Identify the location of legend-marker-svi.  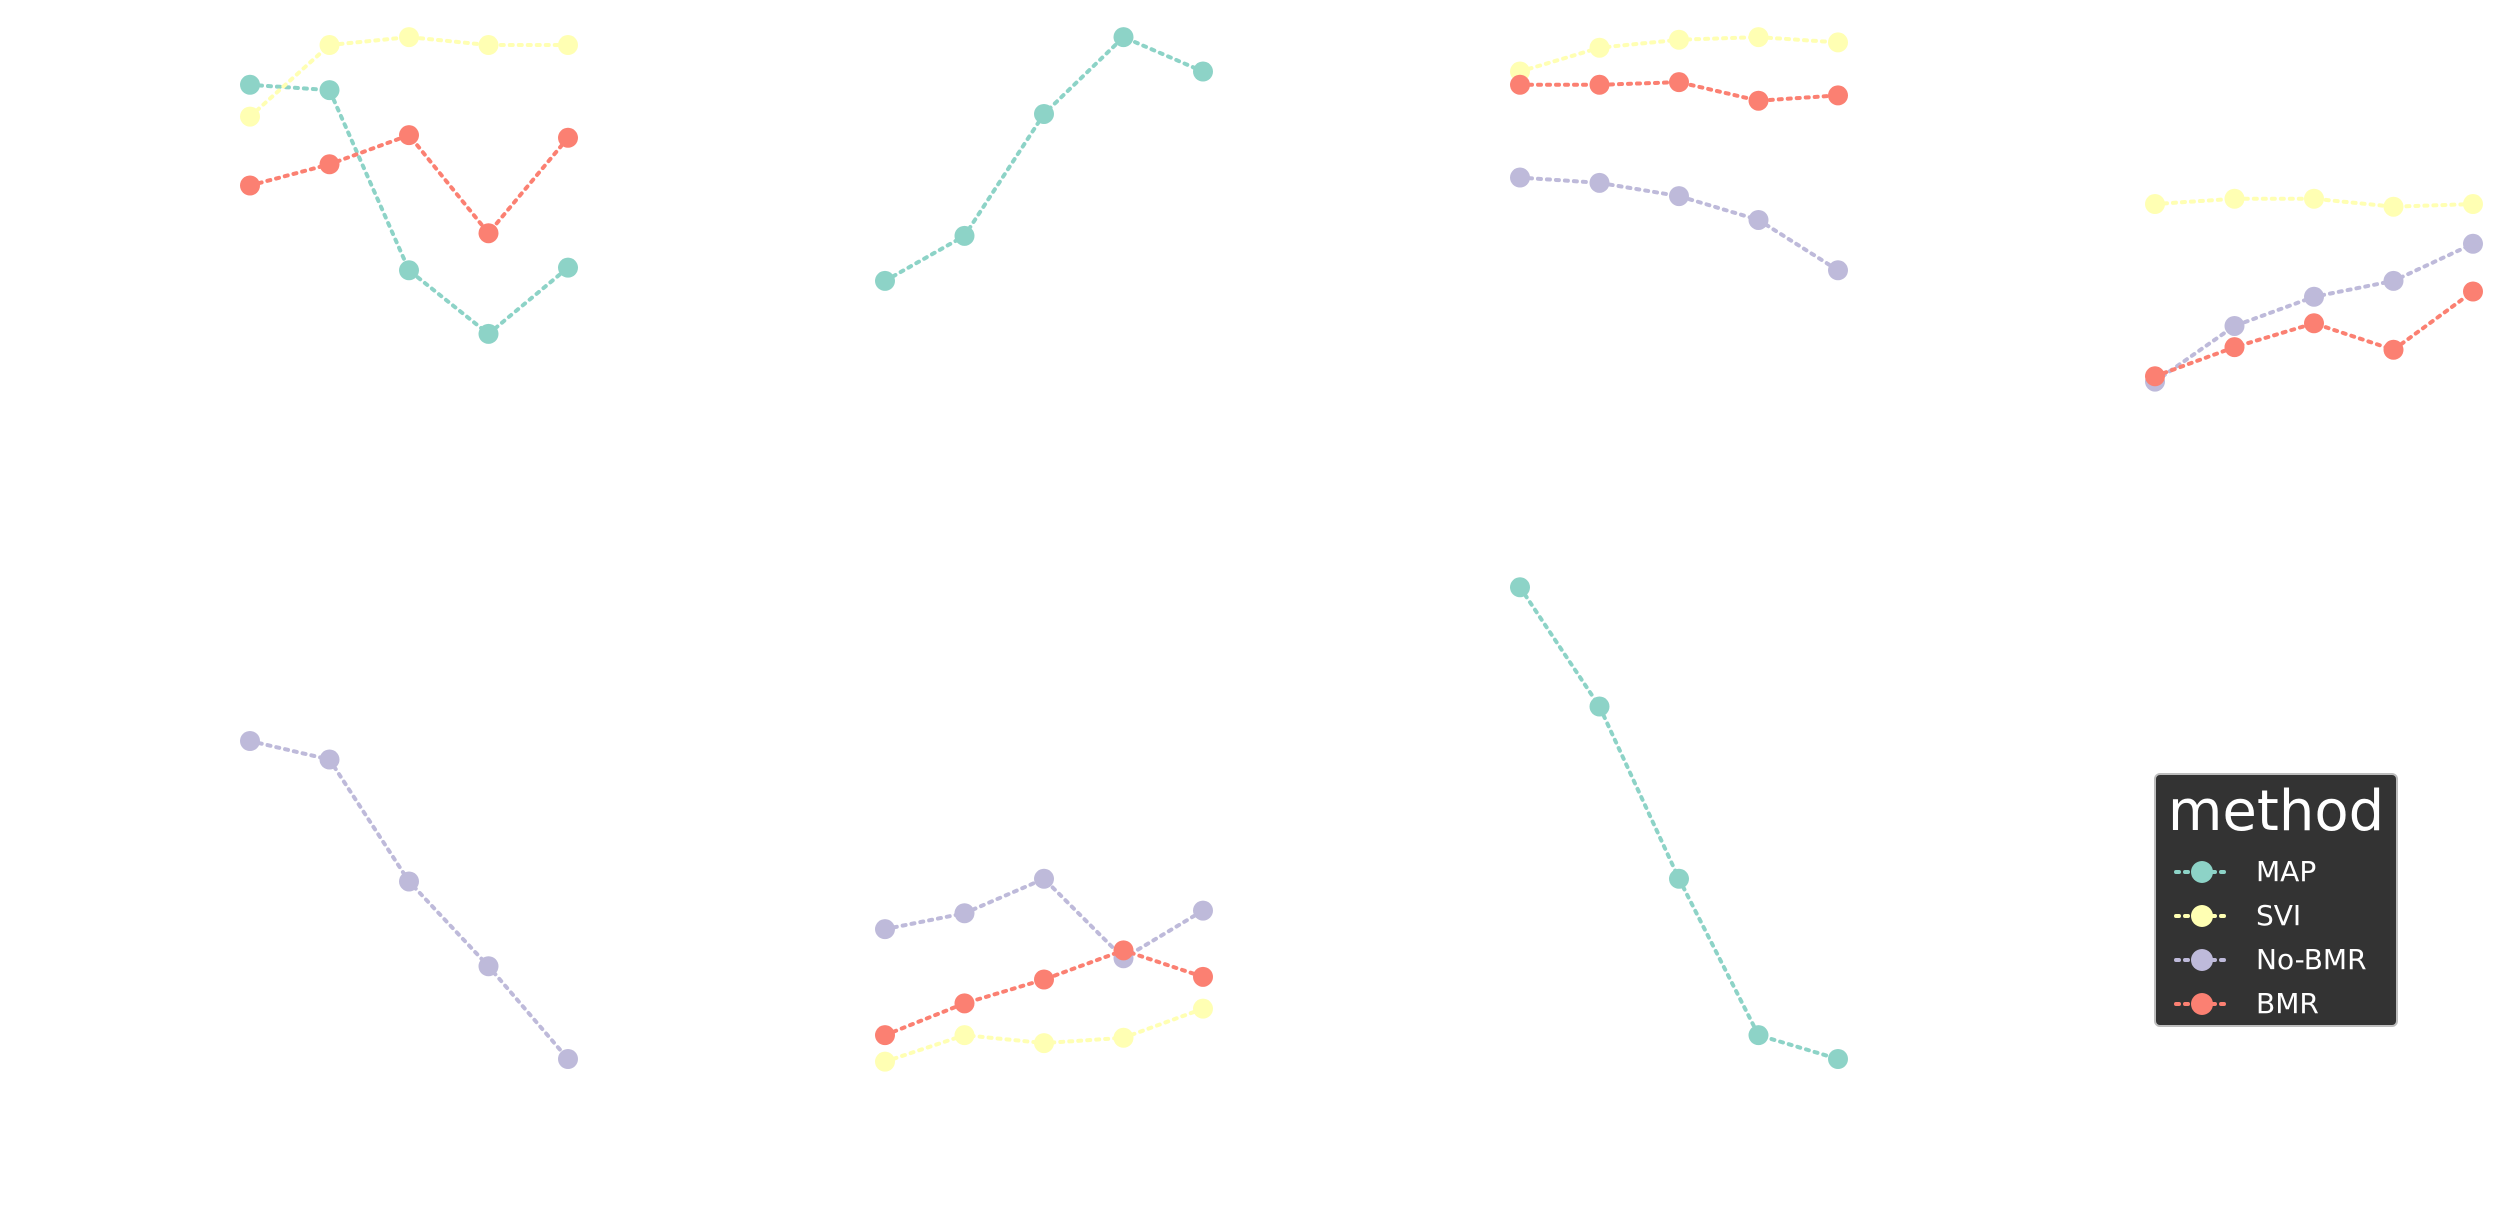
(2202, 916).